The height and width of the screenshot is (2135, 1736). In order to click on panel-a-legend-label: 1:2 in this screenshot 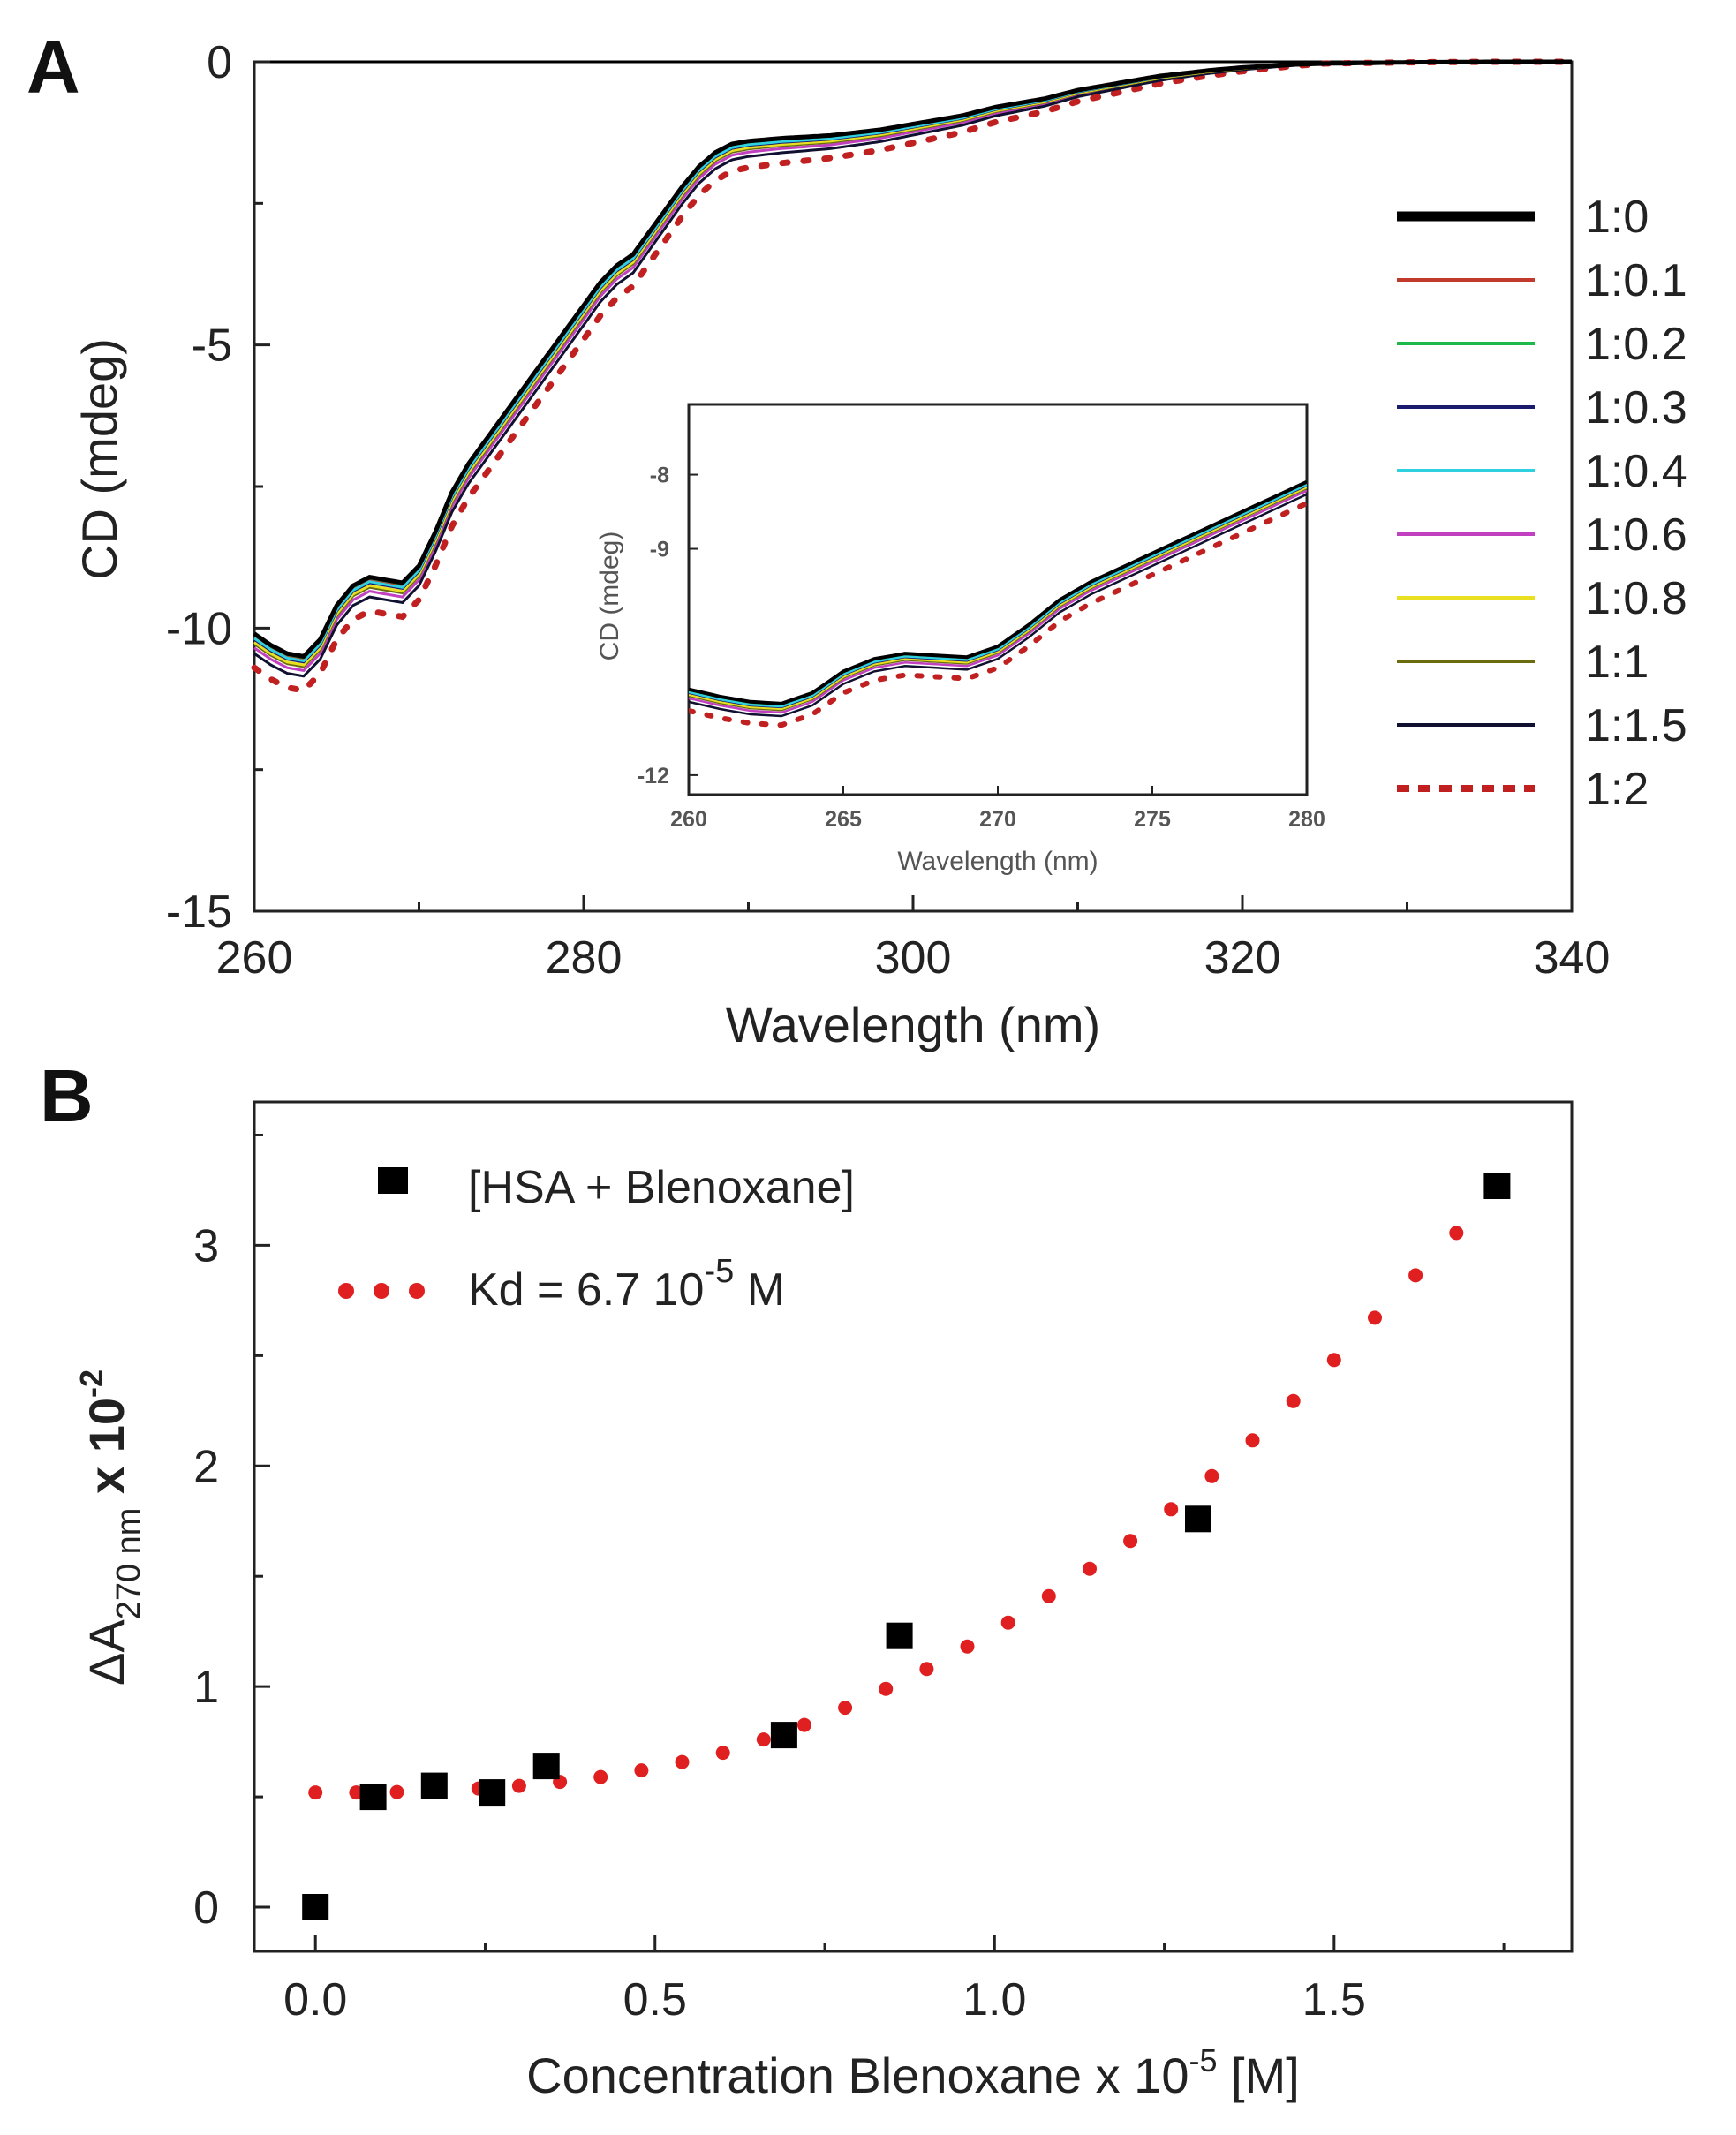, I will do `click(1617, 789)`.